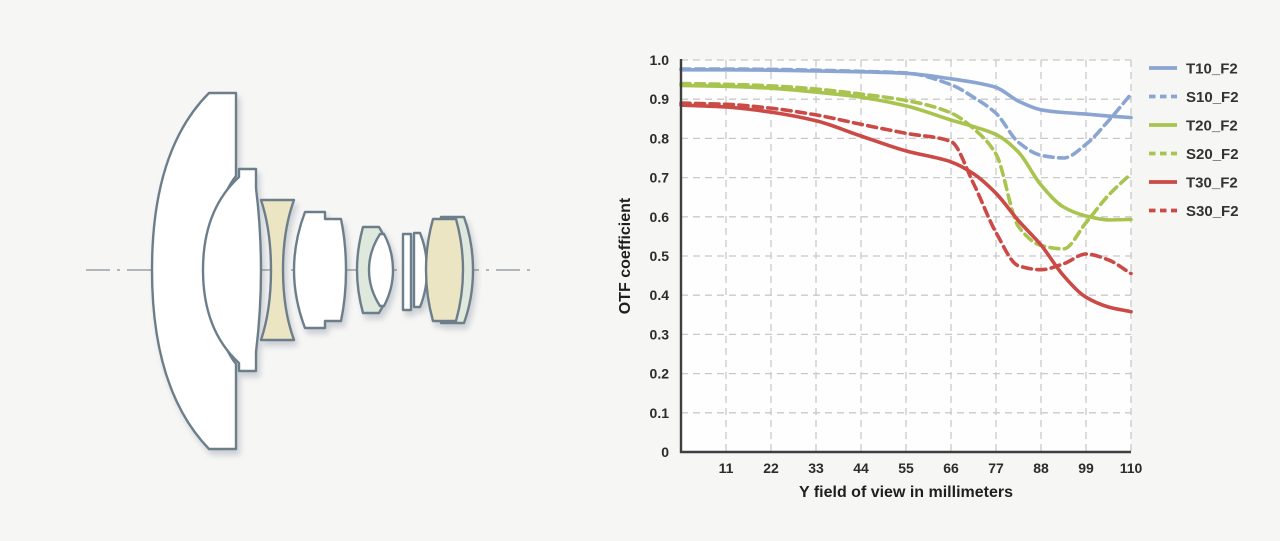 Image resolution: width=1280 pixels, height=541 pixels. Describe the element at coordinates (660, 256) in the screenshot. I see `y-tick-label: 0.5` at that location.